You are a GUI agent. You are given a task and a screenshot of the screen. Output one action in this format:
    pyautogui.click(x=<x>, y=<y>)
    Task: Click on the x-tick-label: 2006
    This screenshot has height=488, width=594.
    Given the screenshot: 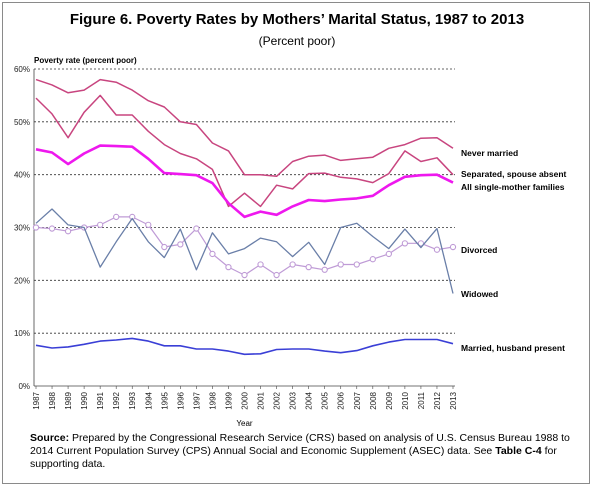 What is the action you would take?
    pyautogui.click(x=341, y=400)
    